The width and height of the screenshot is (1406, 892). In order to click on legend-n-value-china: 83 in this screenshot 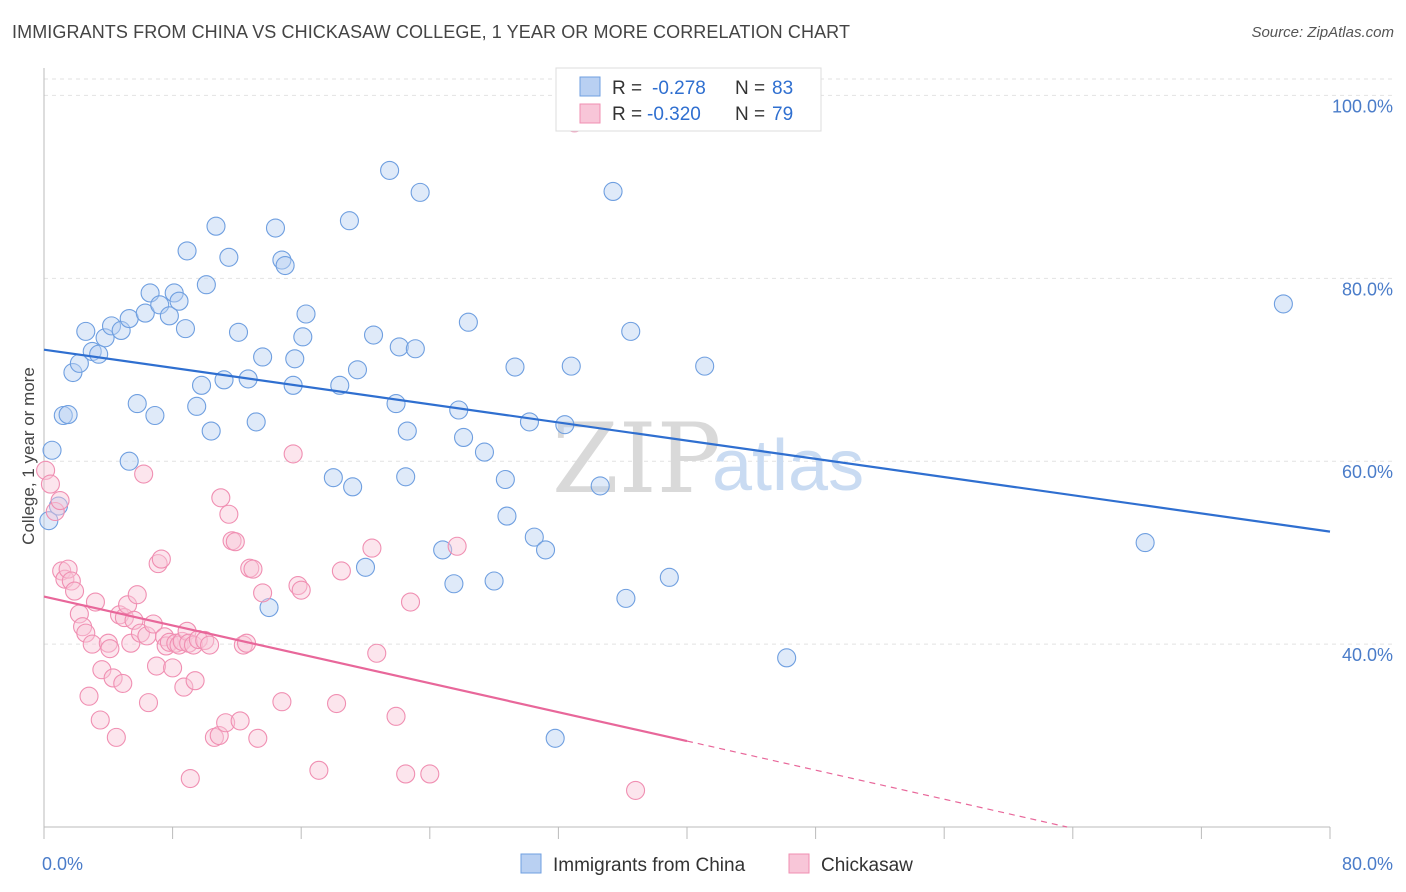, I will do `click(782, 88)`.